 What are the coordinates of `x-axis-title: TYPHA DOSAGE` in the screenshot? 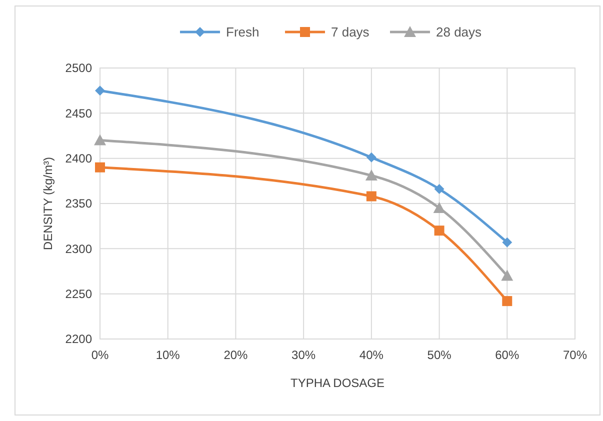 It's located at (337, 383).